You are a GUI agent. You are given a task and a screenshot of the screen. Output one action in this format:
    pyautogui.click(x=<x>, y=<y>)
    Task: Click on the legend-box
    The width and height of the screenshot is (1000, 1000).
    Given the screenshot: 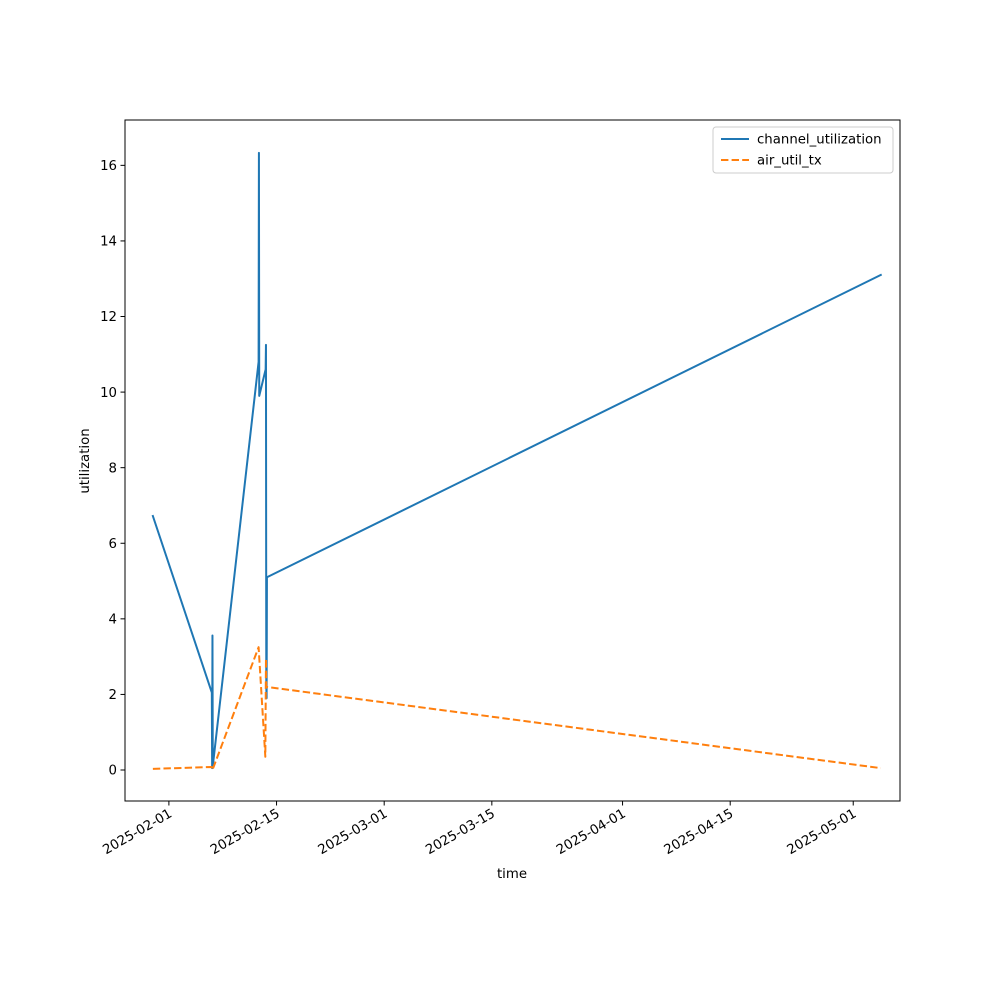 What is the action you would take?
    pyautogui.click(x=803, y=150)
    